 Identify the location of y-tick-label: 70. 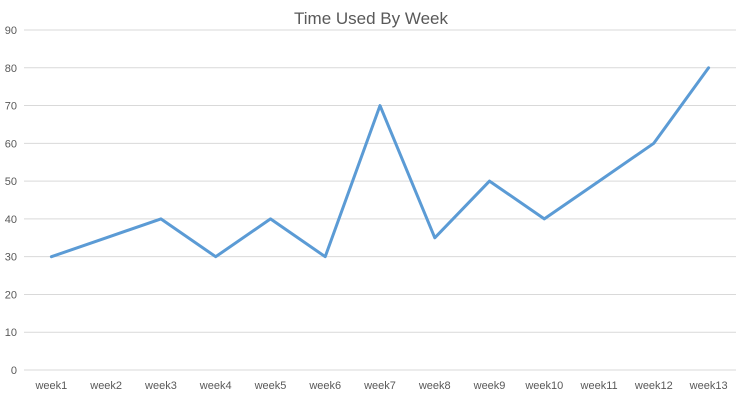
(11, 107).